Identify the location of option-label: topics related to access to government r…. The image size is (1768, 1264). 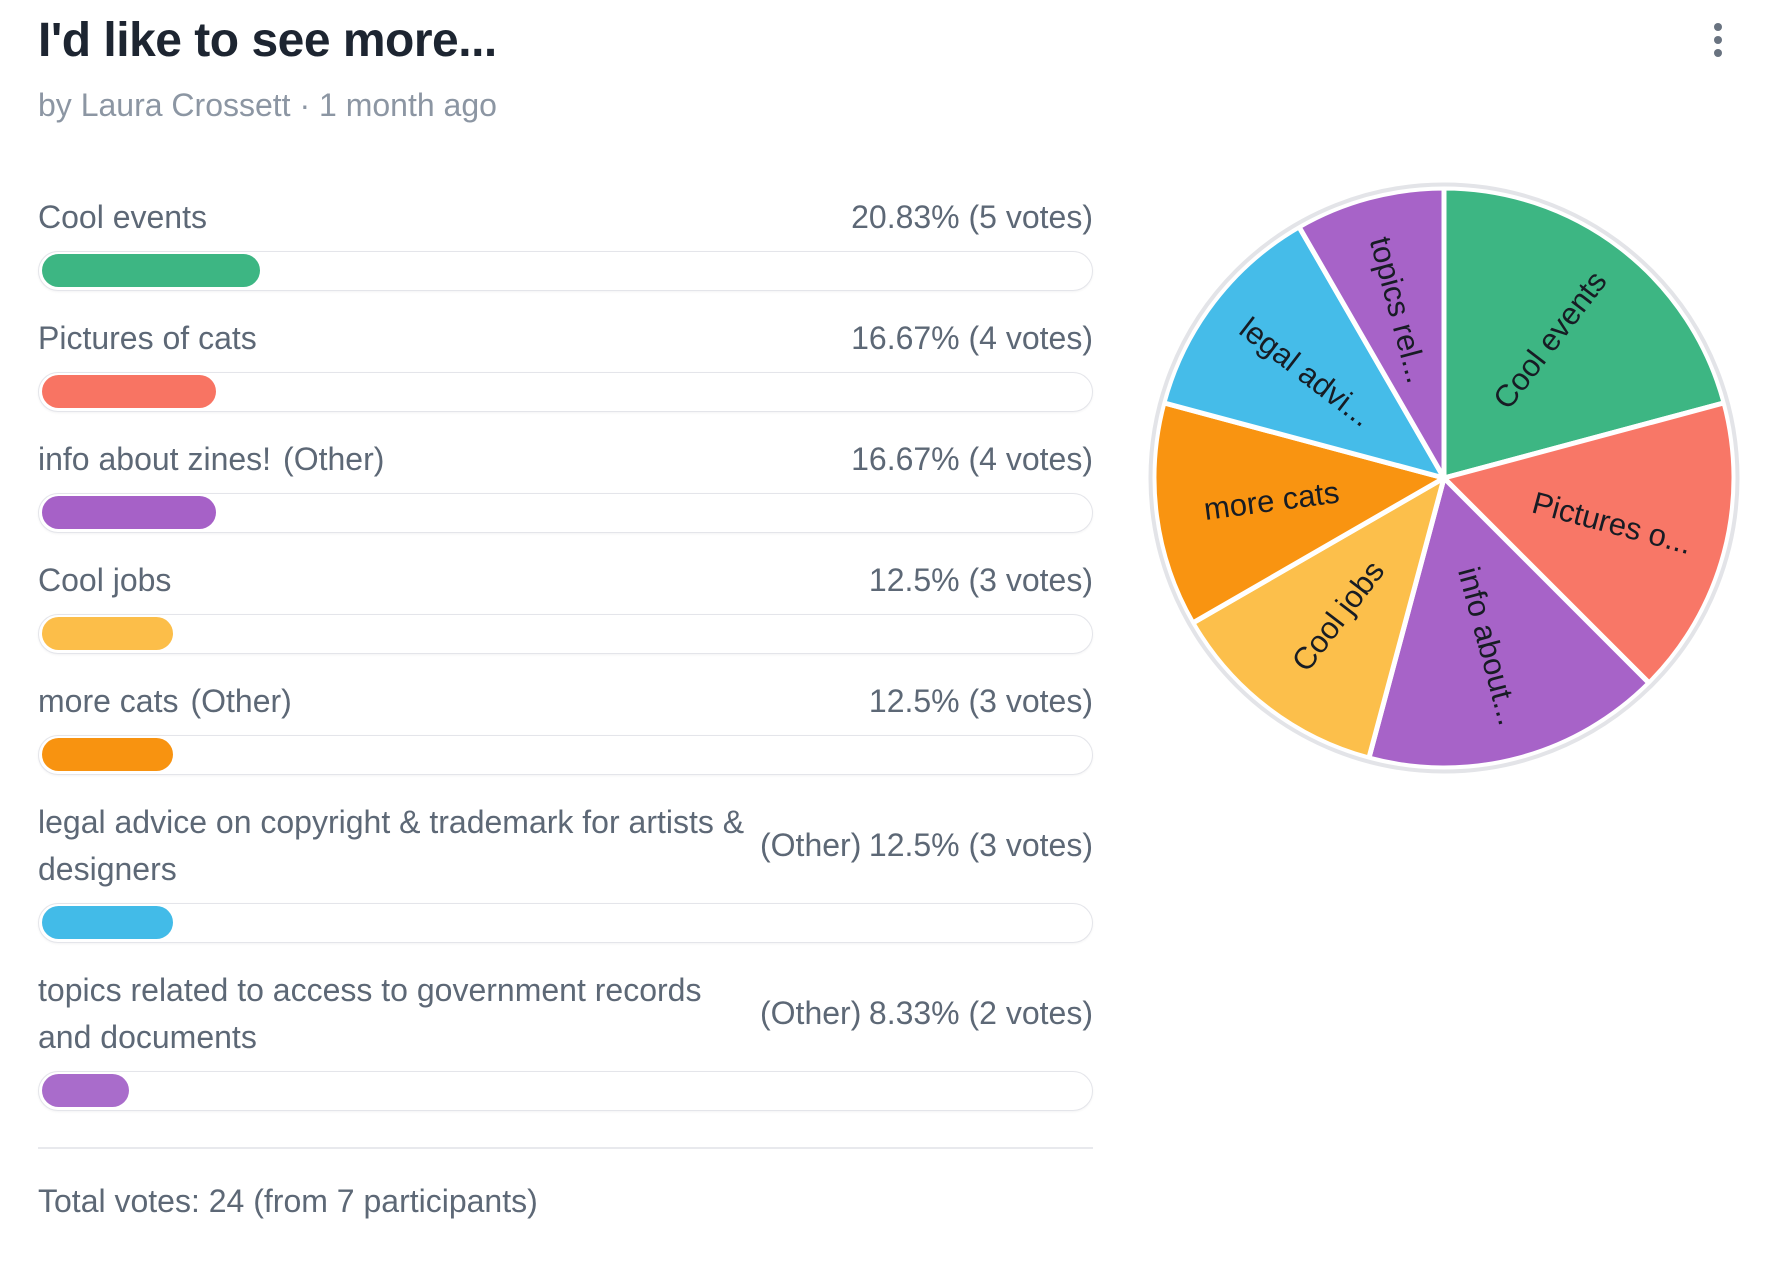
(370, 1013).